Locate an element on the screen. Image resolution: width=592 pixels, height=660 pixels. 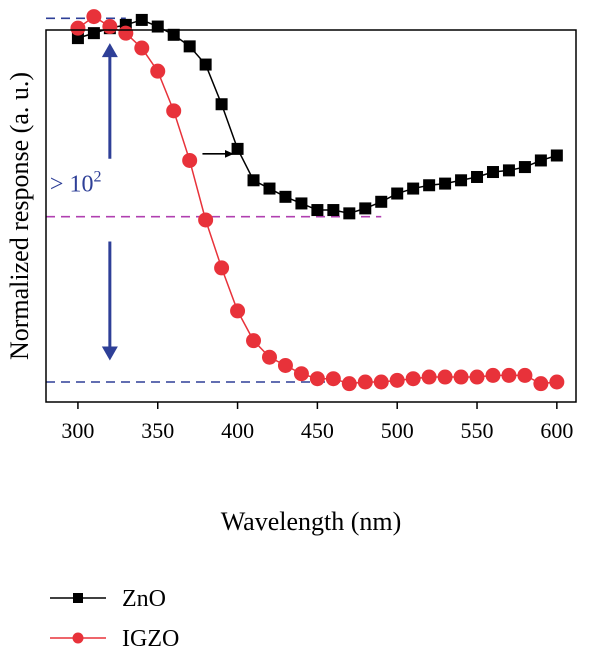
y-axis-title: Normalized response (a. u.) is located at coordinates (19, 216).